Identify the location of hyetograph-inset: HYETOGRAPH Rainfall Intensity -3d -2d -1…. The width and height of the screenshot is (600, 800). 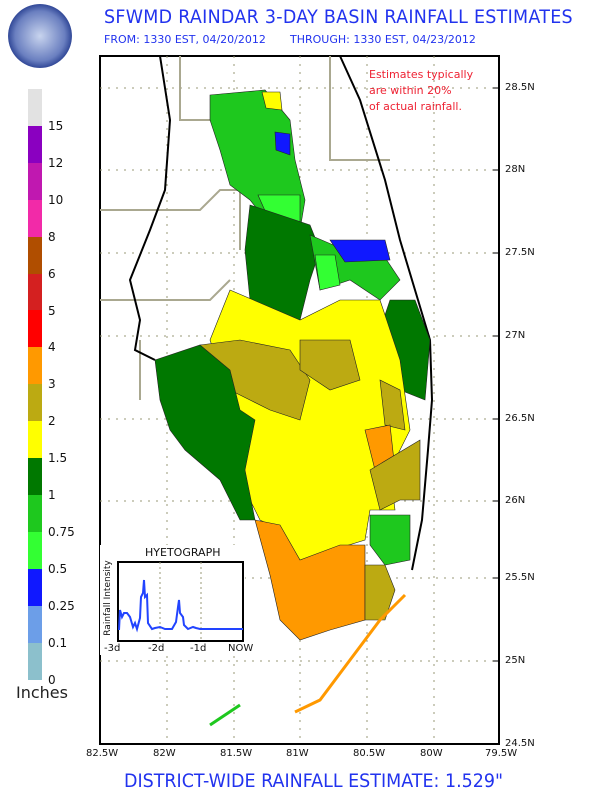
(176, 600).